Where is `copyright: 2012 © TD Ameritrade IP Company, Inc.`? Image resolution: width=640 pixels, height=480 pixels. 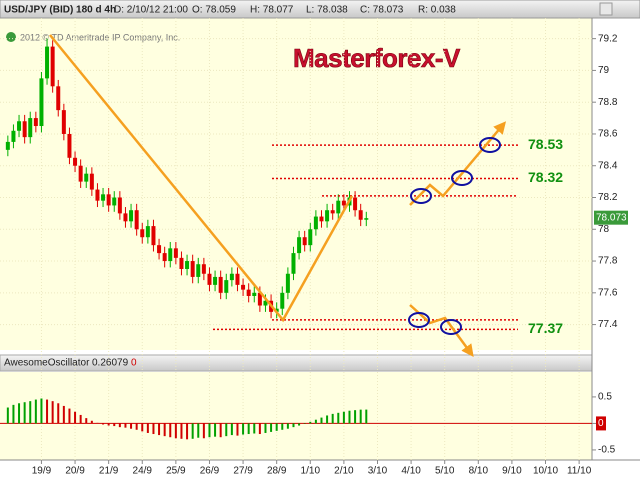
copyright: 2012 © TD Ameritrade IP Company, Inc. is located at coordinates (100, 37).